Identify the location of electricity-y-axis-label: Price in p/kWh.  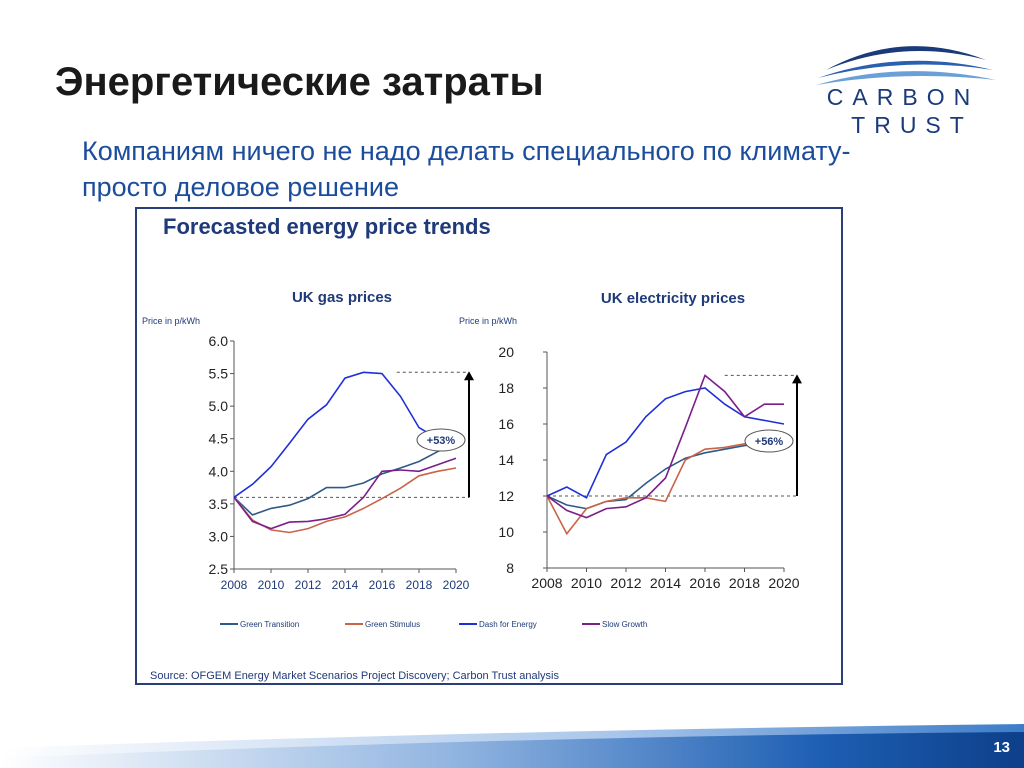
(488, 321).